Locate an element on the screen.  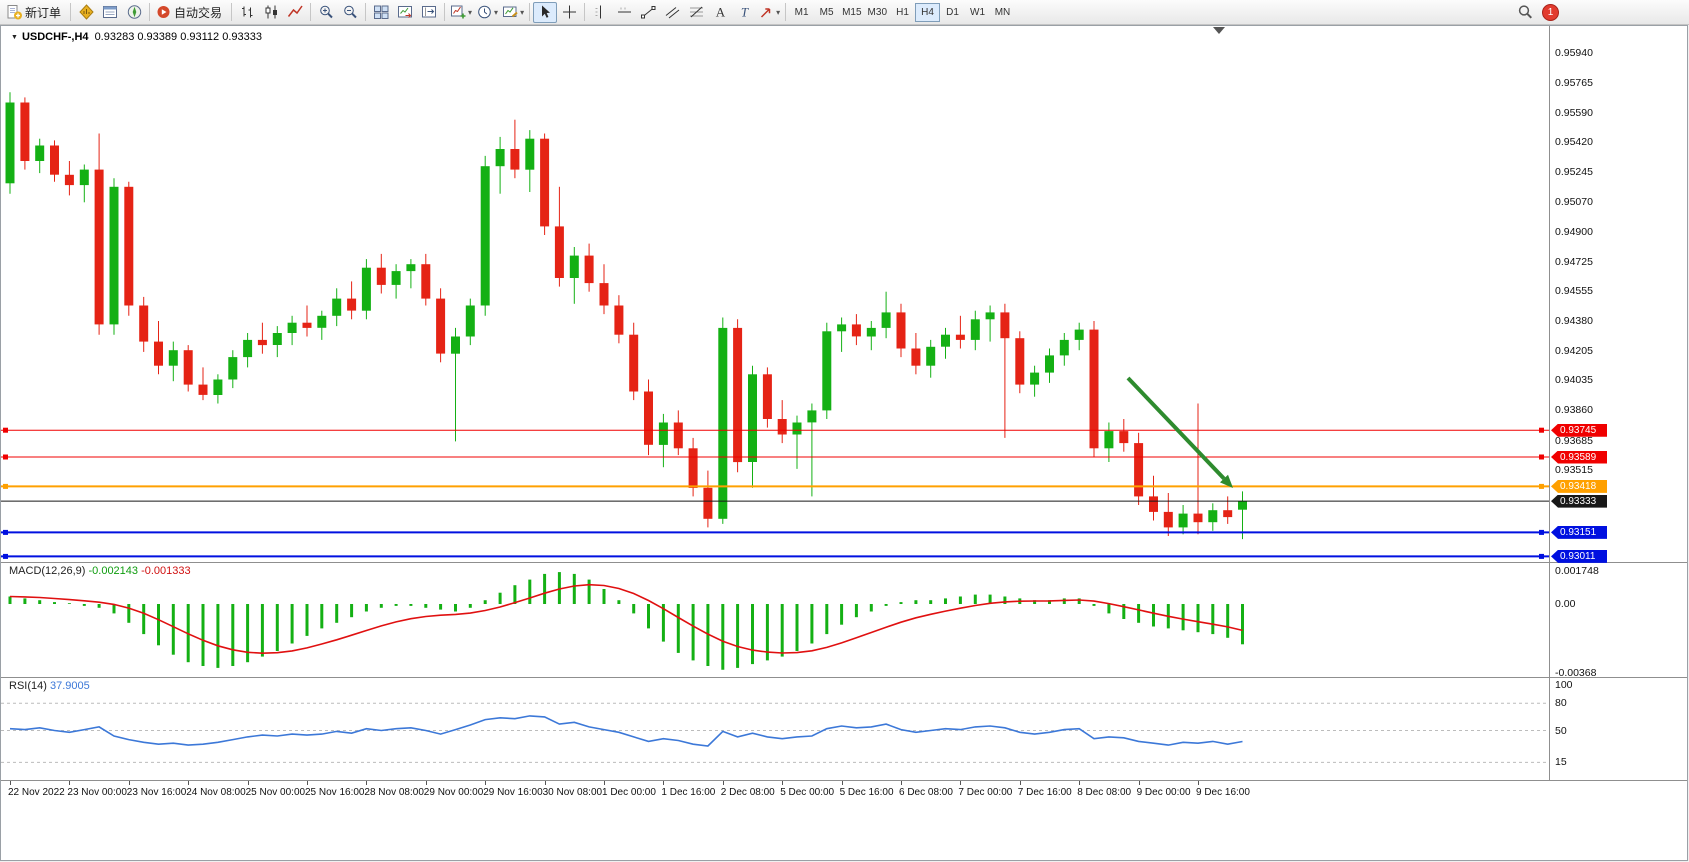
new-order-button: 新订单 is located at coordinates (35, 12).